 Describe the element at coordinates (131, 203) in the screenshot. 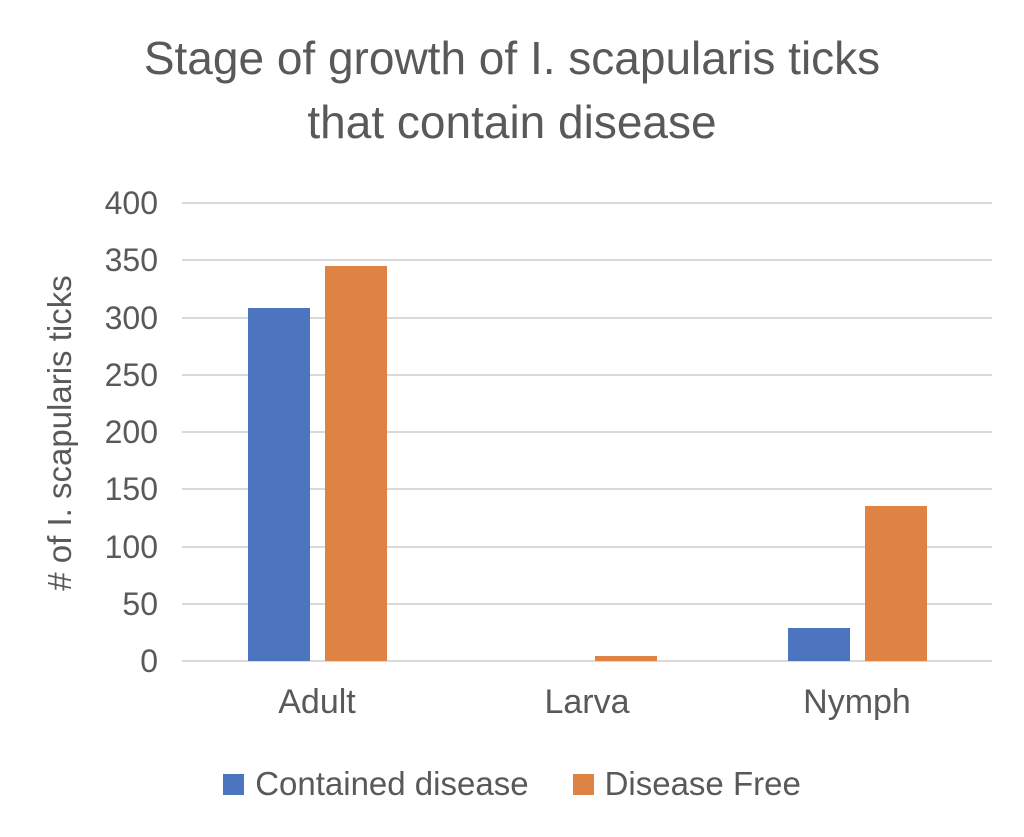

I see `y-tick-label-400: 400` at that location.